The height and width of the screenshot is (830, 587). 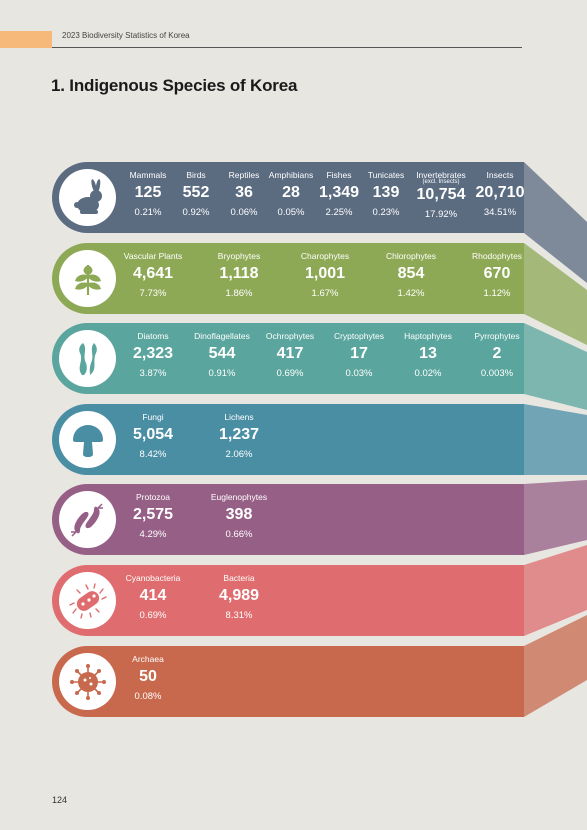 What do you see at coordinates (196, 192) in the screenshot?
I see `stat-value: 552` at bounding box center [196, 192].